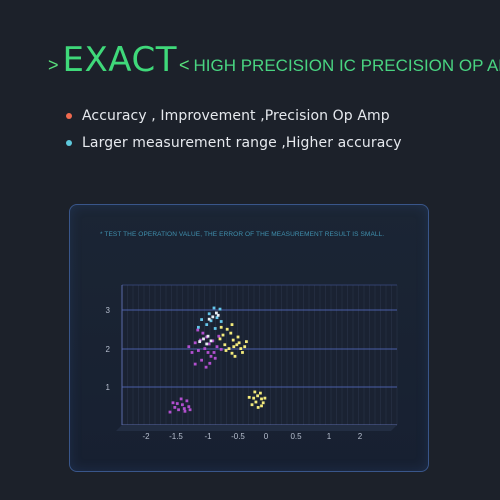 The image size is (500, 500). Describe the element at coordinates (53, 65) in the screenshot. I see `chevron-right-icon: >` at that location.